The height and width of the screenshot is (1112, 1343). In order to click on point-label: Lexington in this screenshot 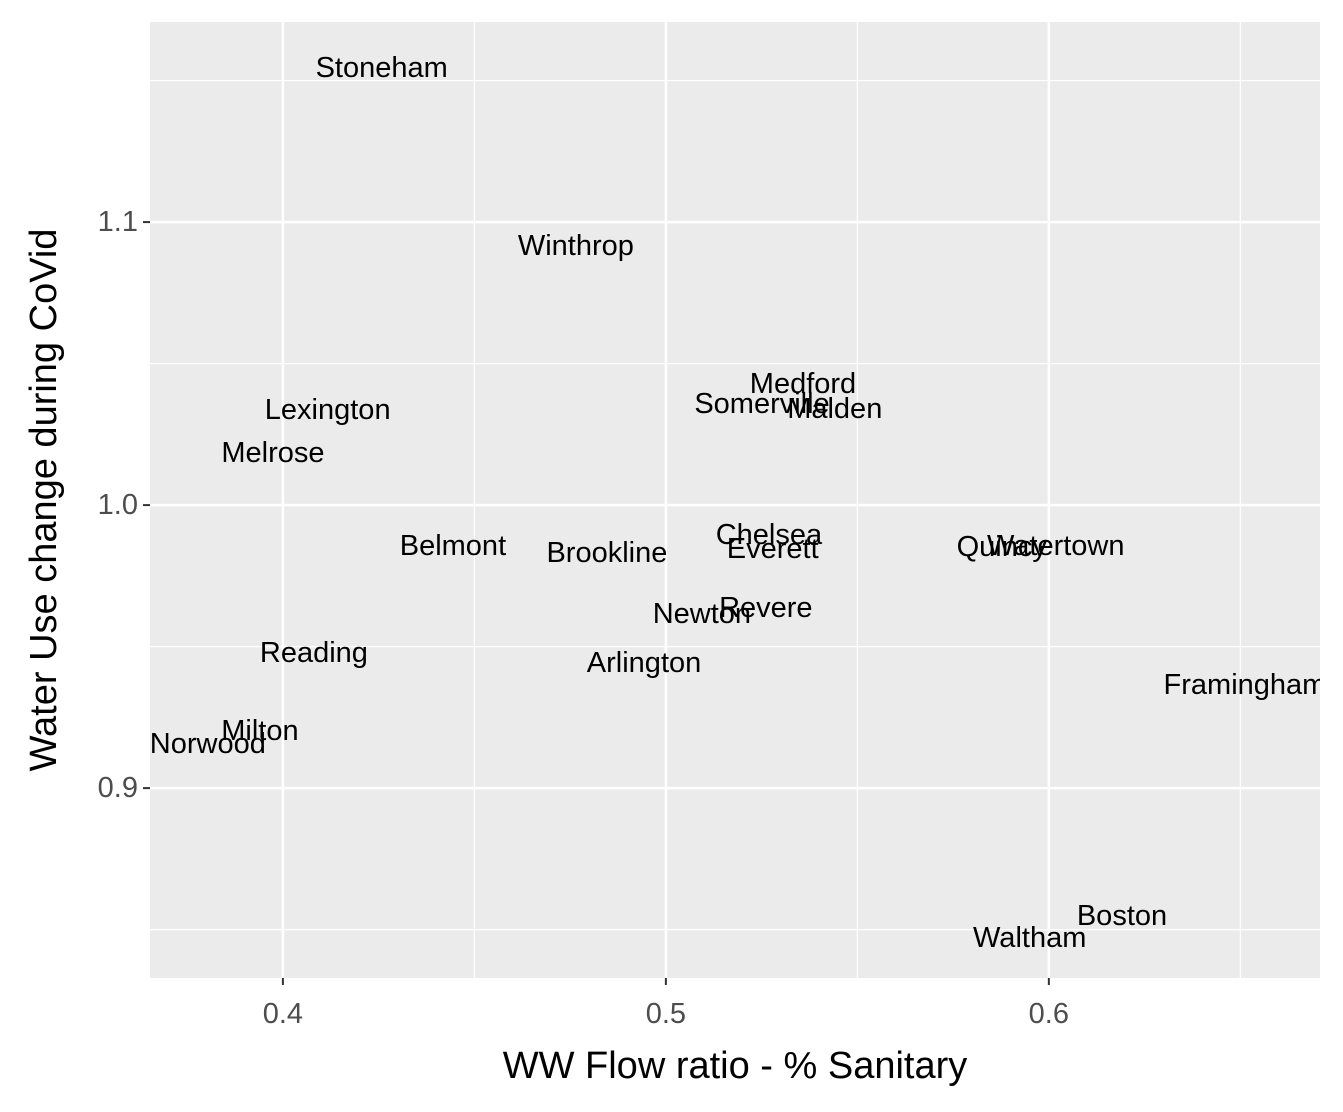, I will do `click(328, 410)`.